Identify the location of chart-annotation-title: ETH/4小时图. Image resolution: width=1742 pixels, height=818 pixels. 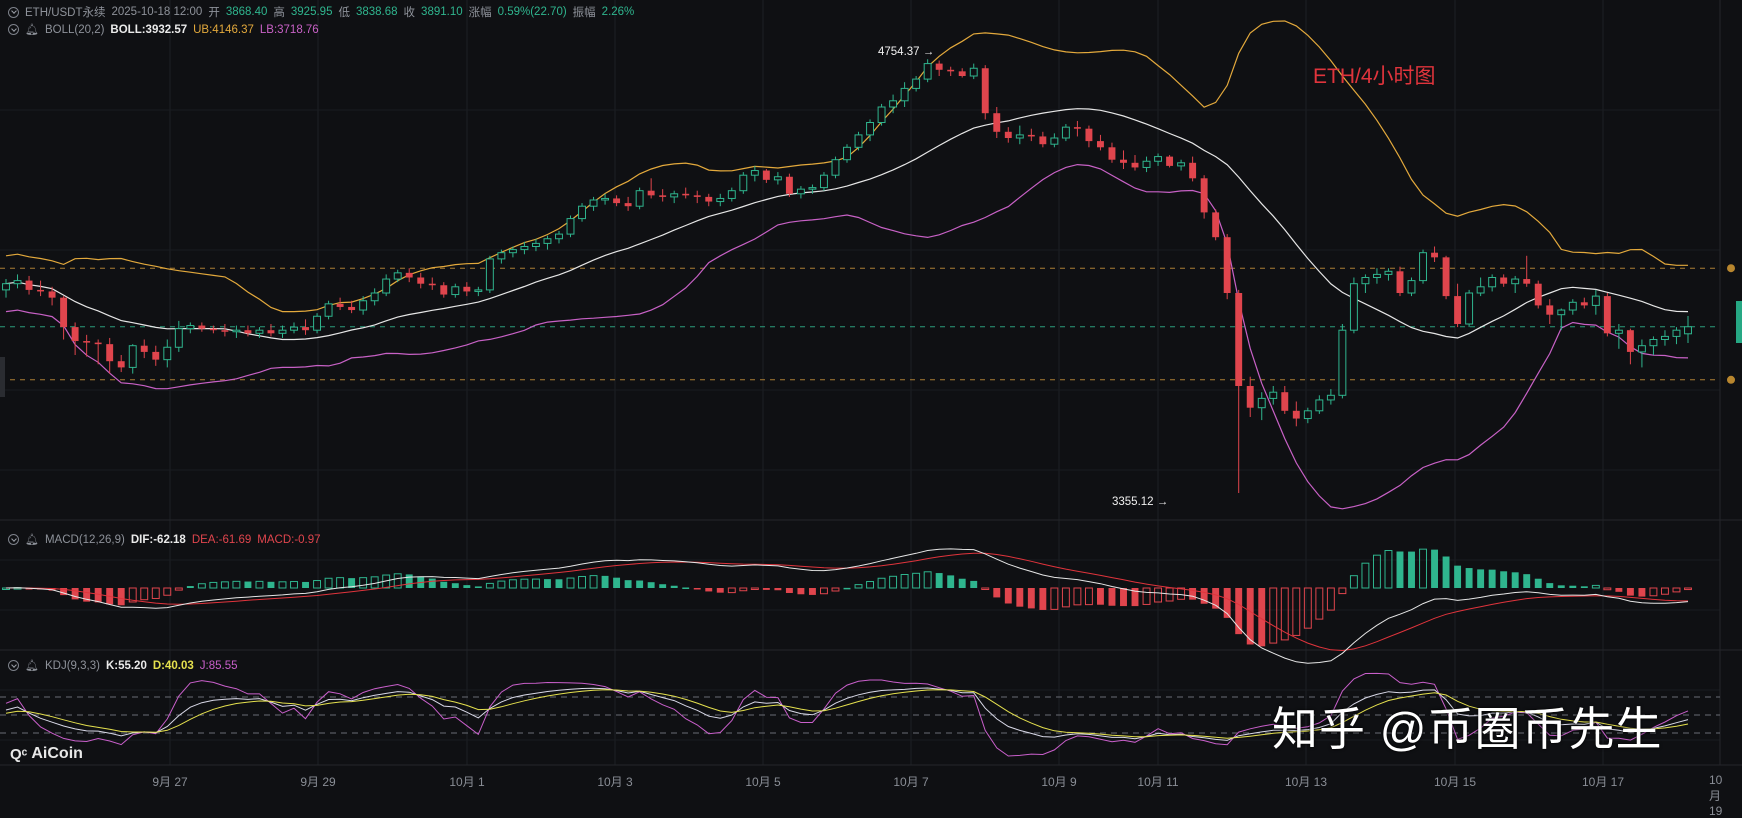
(1374, 76).